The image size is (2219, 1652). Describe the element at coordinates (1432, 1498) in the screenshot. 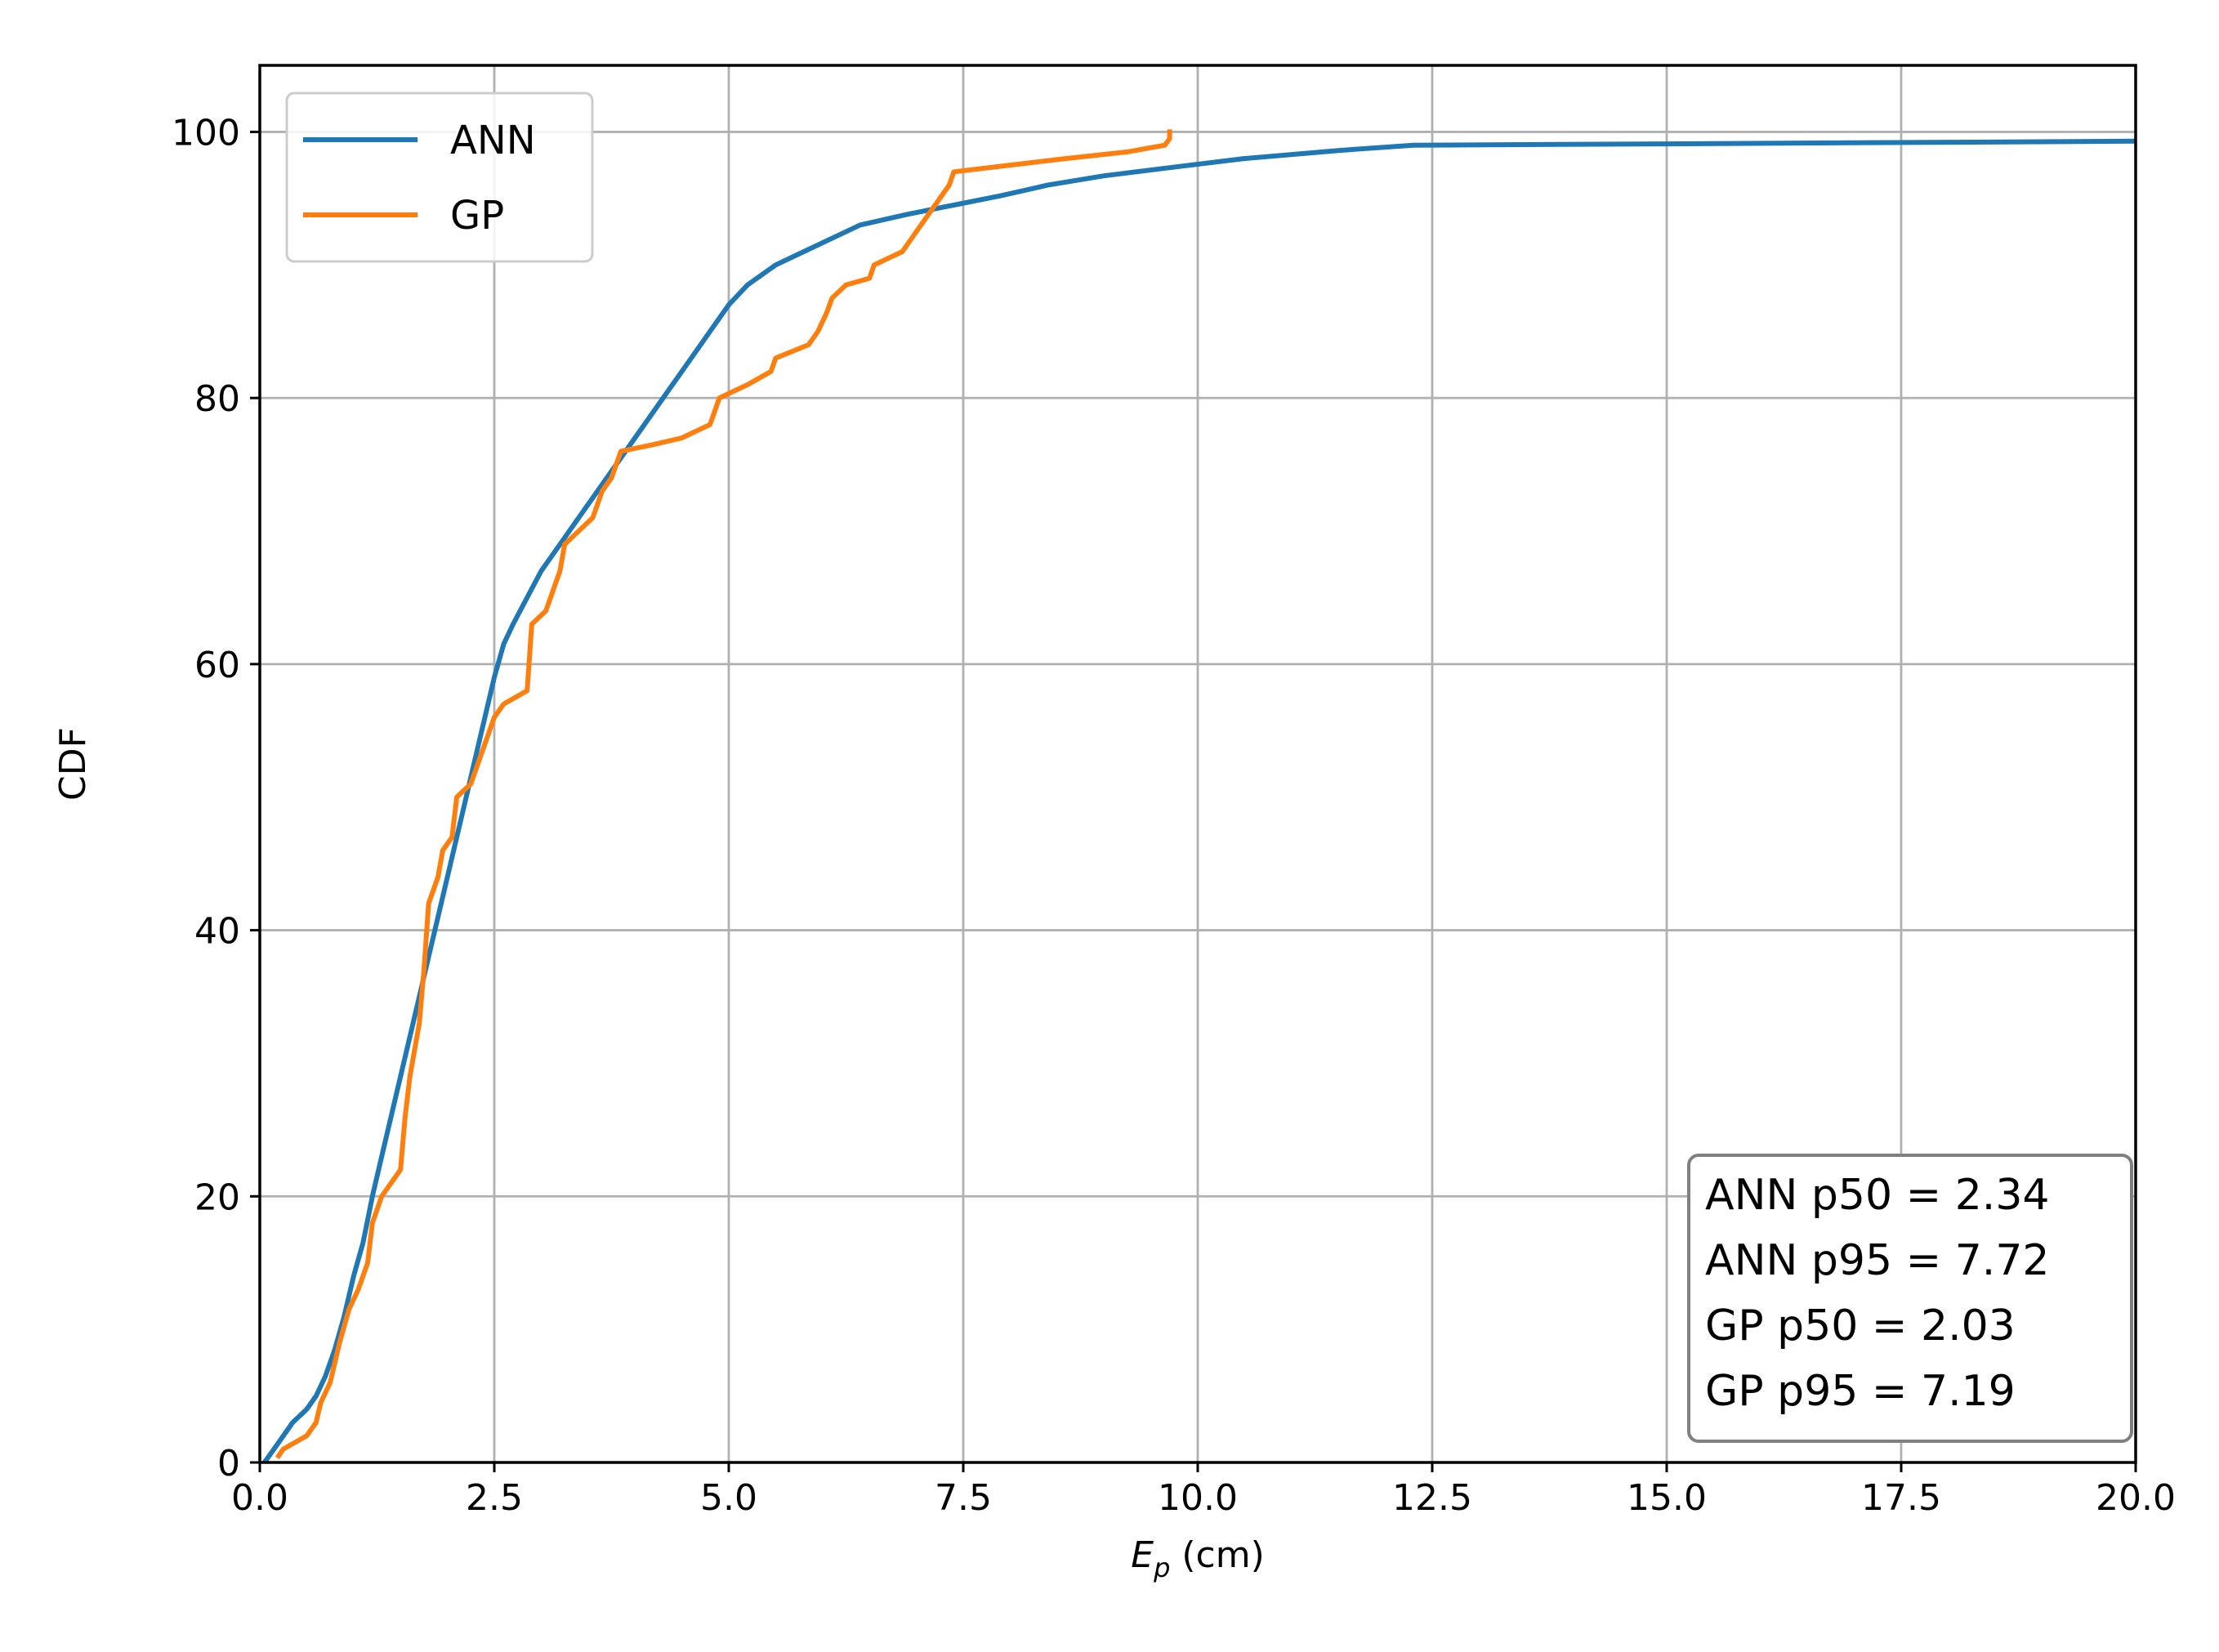

I see `x-tick-label: 12.5` at that location.